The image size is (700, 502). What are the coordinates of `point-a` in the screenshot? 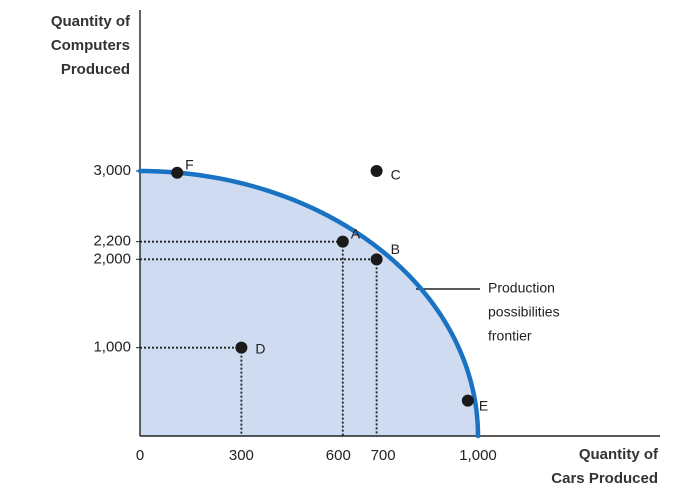 It's located at (342, 241).